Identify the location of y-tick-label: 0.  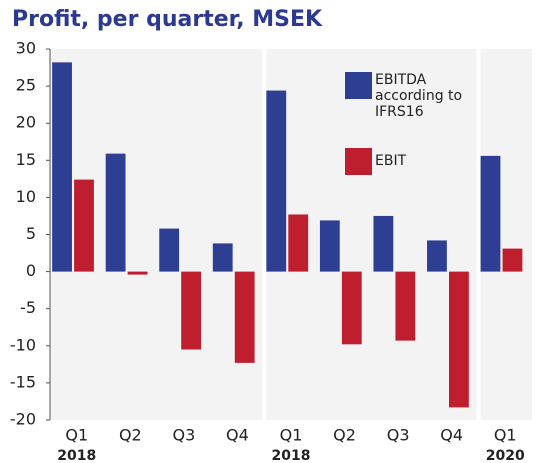
(31, 270).